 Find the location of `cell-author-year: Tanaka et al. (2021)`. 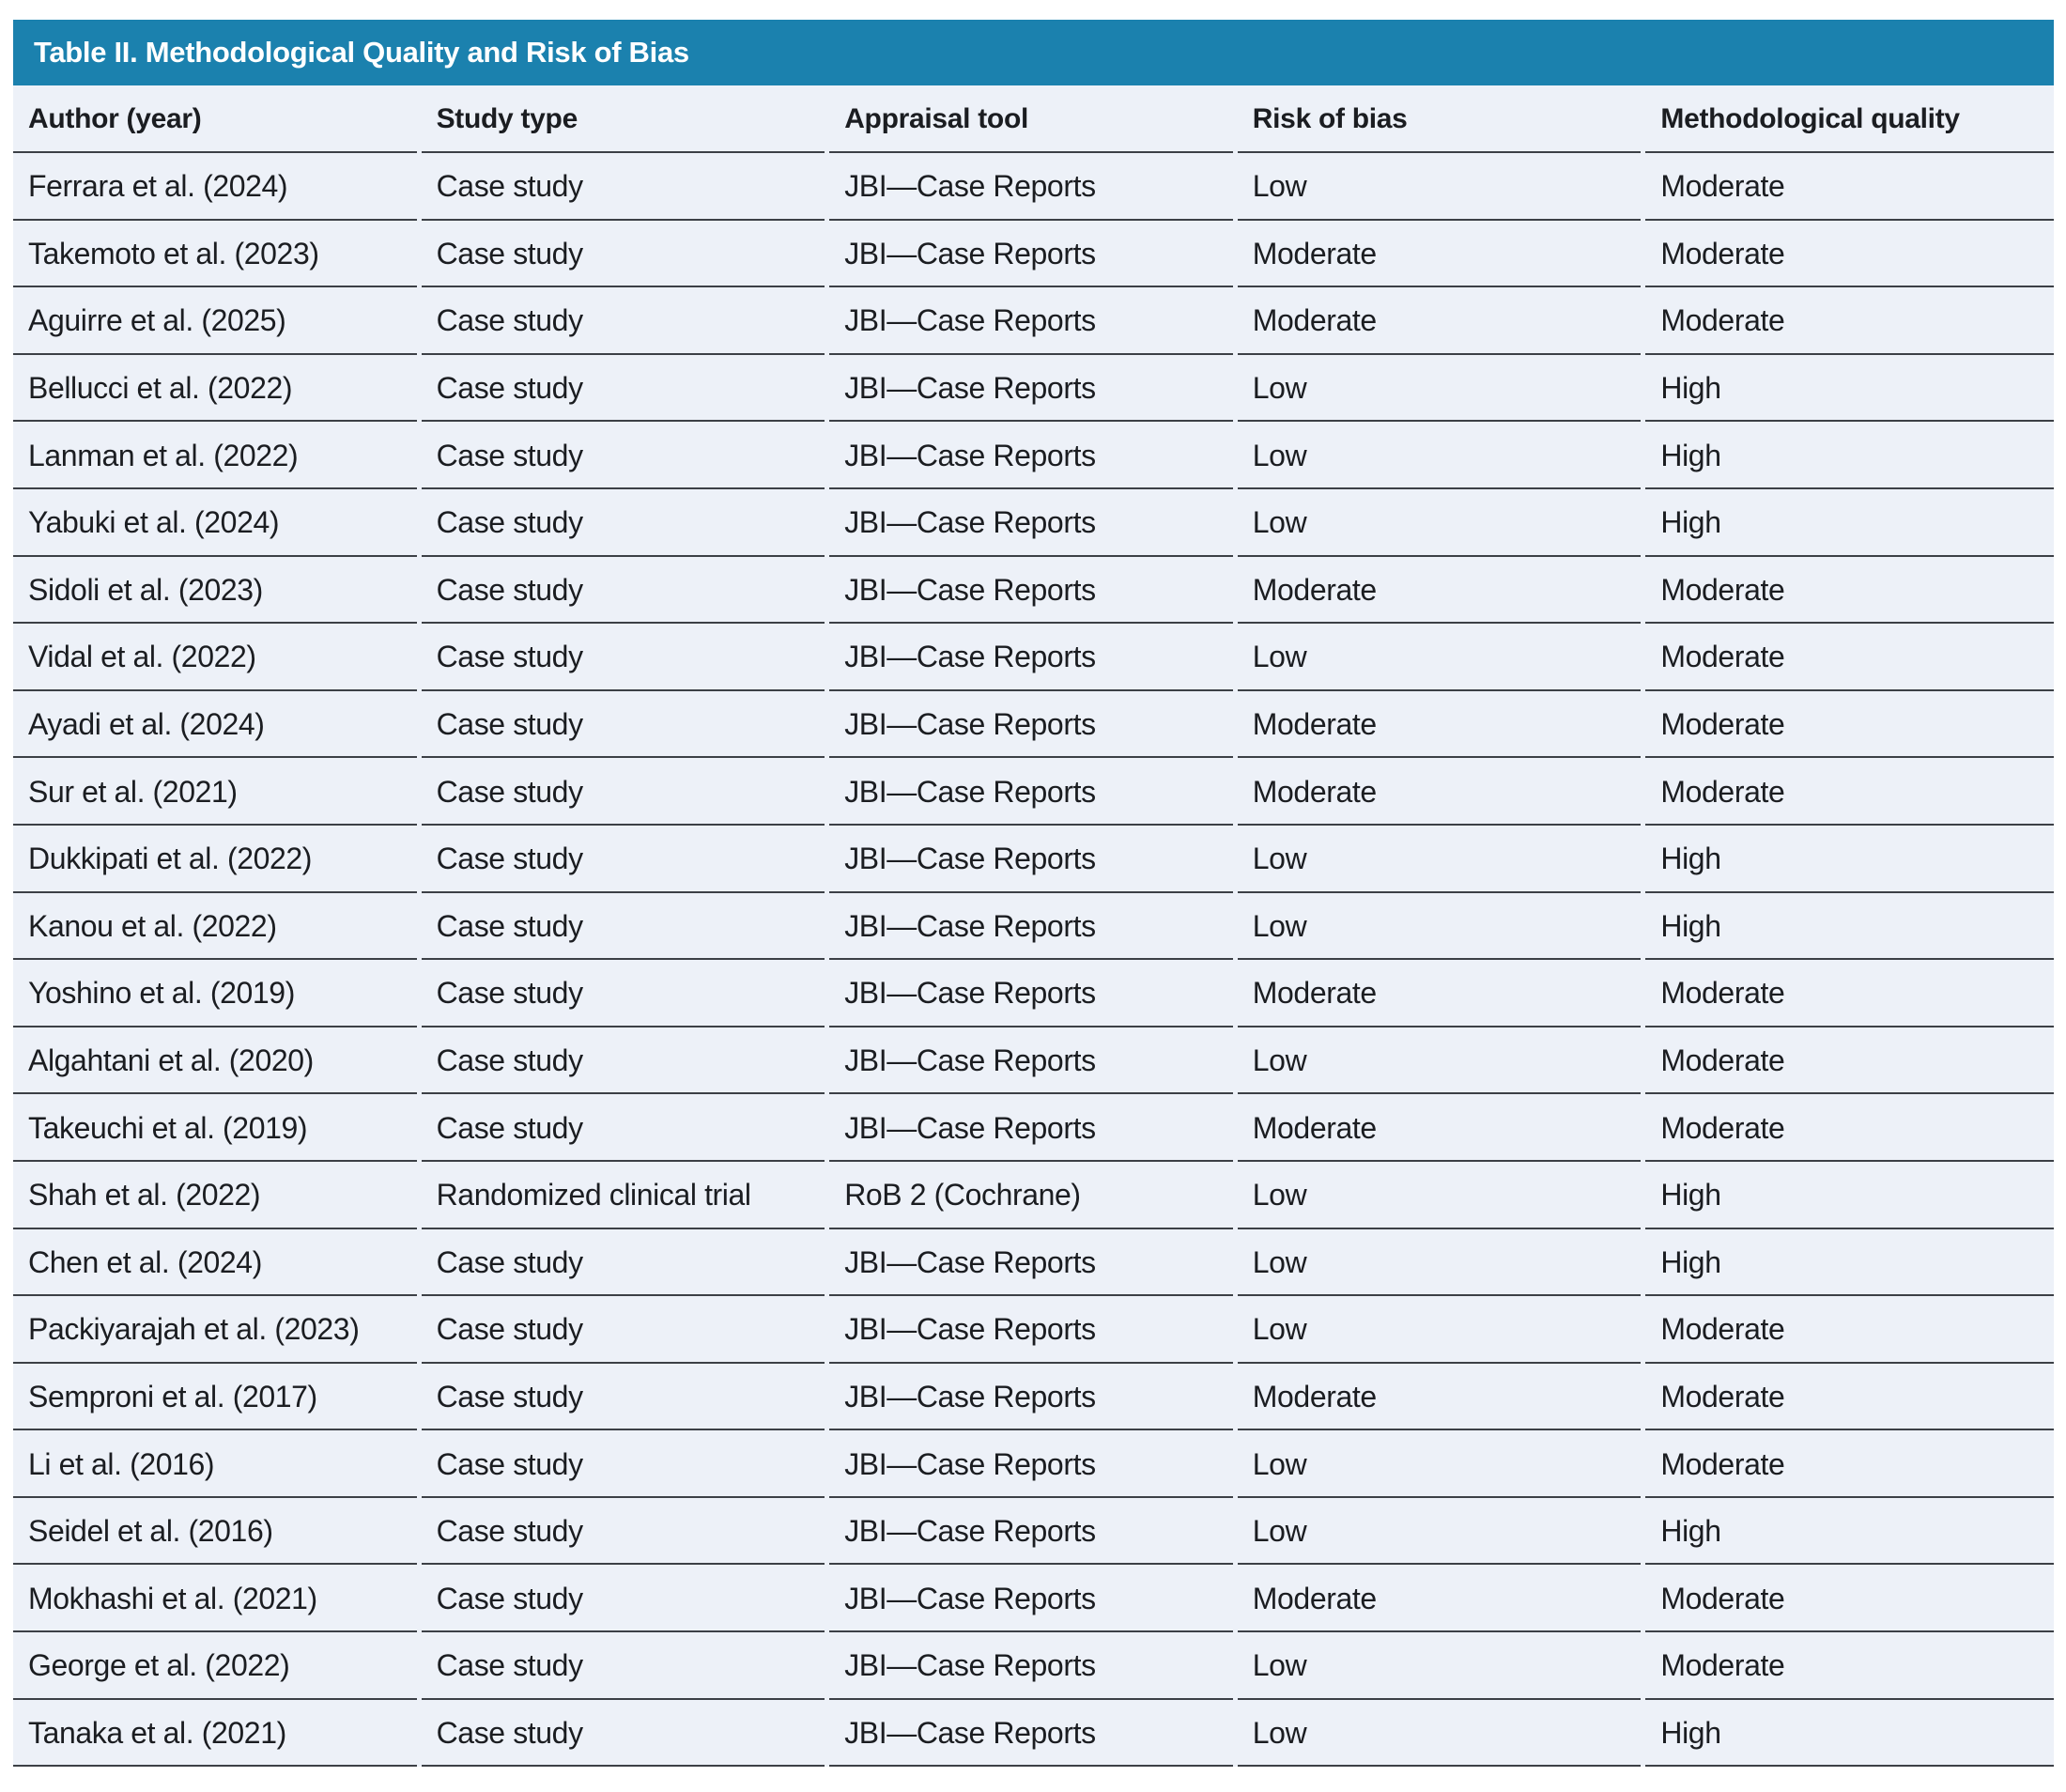

cell-author-year: Tanaka et al. (2021) is located at coordinates (217, 1733).